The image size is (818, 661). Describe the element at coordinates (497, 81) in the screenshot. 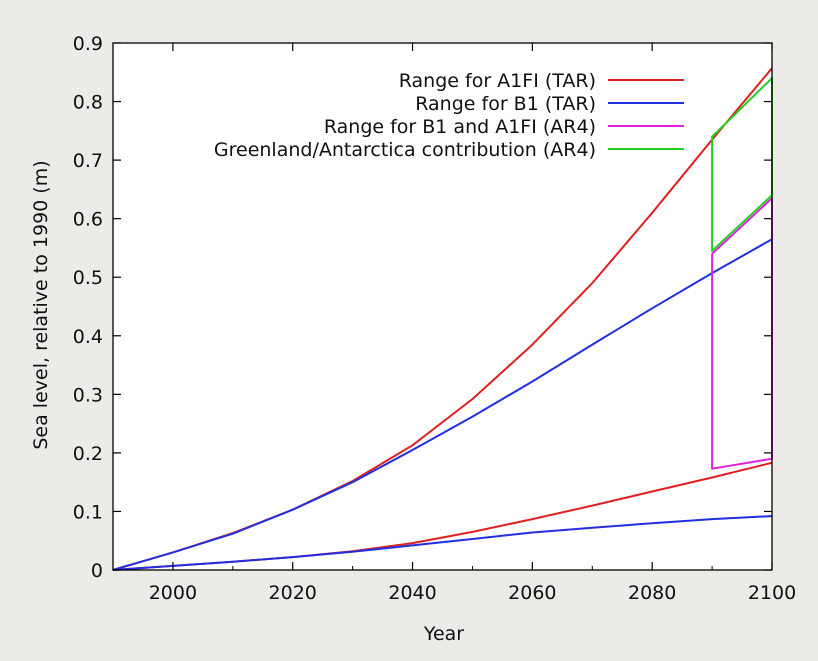

I see `legend-label: Range for A1FI (TAR)` at that location.